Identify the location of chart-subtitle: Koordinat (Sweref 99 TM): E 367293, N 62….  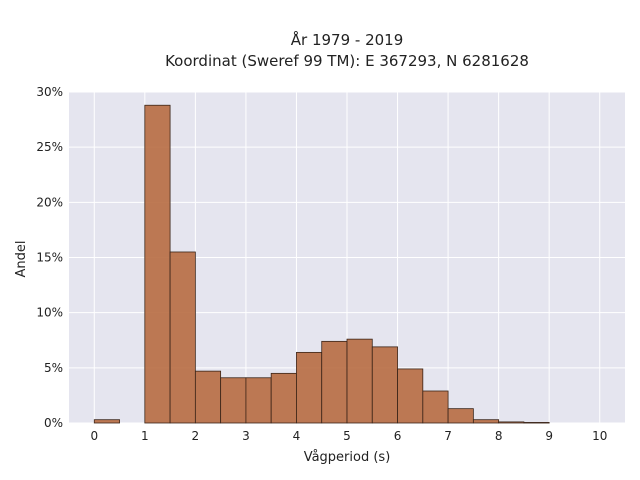
(347, 61).